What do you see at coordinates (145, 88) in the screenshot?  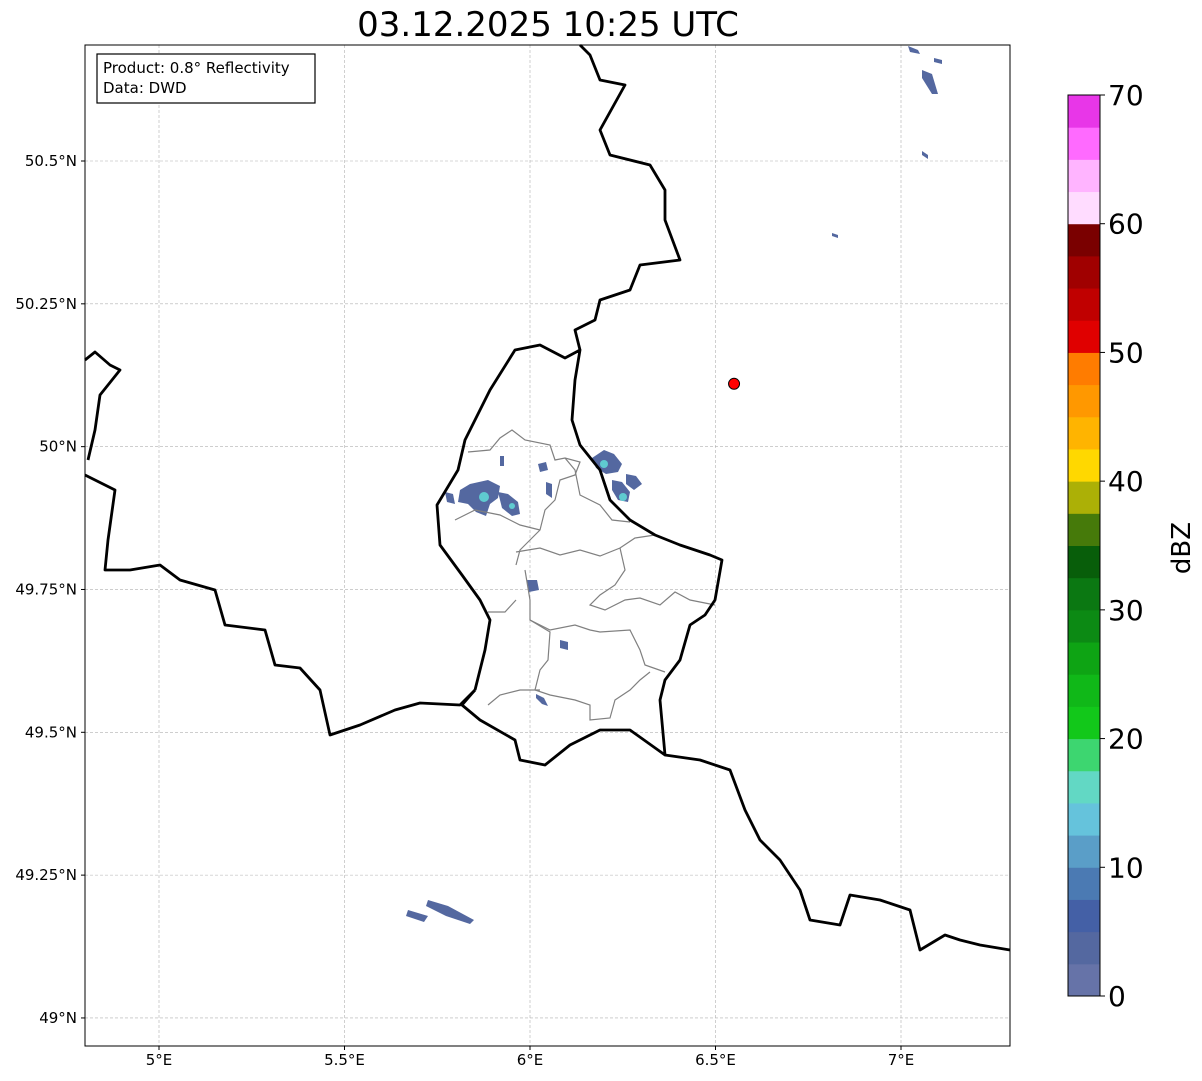 I see `info-data-source: Data: DWD` at bounding box center [145, 88].